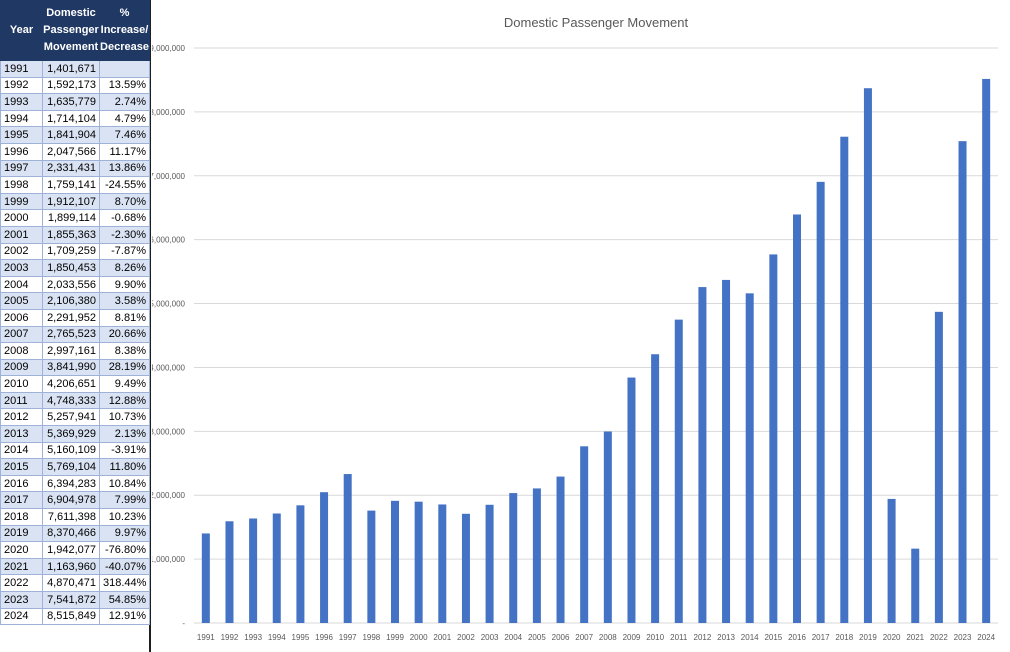 The width and height of the screenshot is (1010, 652). I want to click on table-row: 2010 4,206,651 9.49%, so click(75, 384).